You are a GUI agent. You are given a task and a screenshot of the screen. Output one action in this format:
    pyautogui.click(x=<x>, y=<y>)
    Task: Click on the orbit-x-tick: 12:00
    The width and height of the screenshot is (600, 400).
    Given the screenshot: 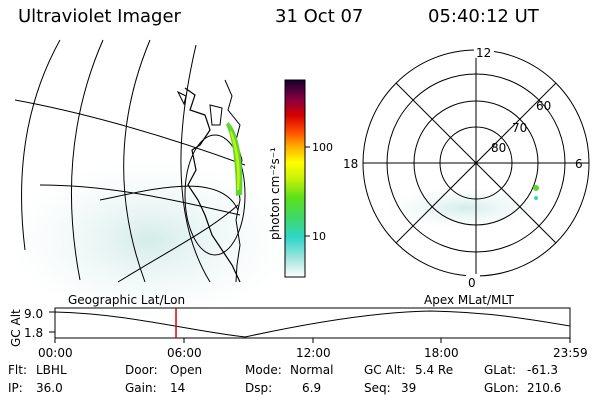 What is the action you would take?
    pyautogui.click(x=313, y=353)
    